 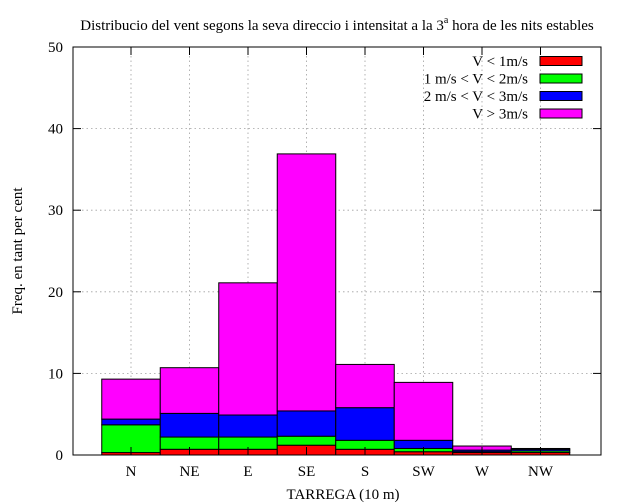 I want to click on legend-label: V < 1m/s, so click(x=500, y=62).